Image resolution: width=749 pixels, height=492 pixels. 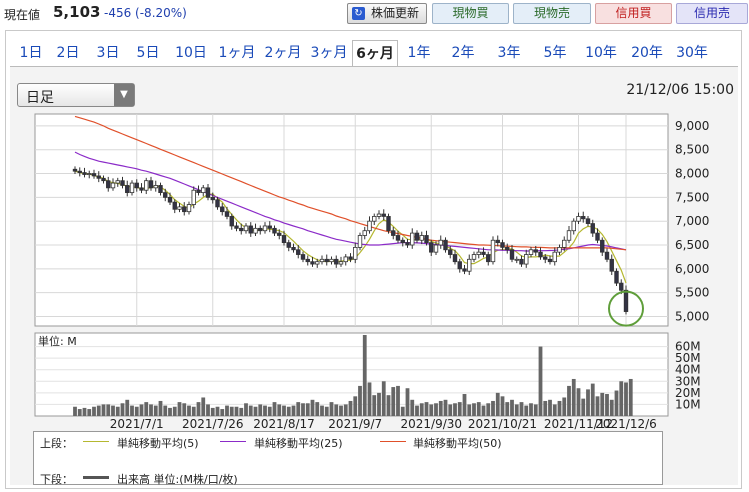 What do you see at coordinates (509, 53) in the screenshot?
I see `tab-12: 3年` at bounding box center [509, 53].